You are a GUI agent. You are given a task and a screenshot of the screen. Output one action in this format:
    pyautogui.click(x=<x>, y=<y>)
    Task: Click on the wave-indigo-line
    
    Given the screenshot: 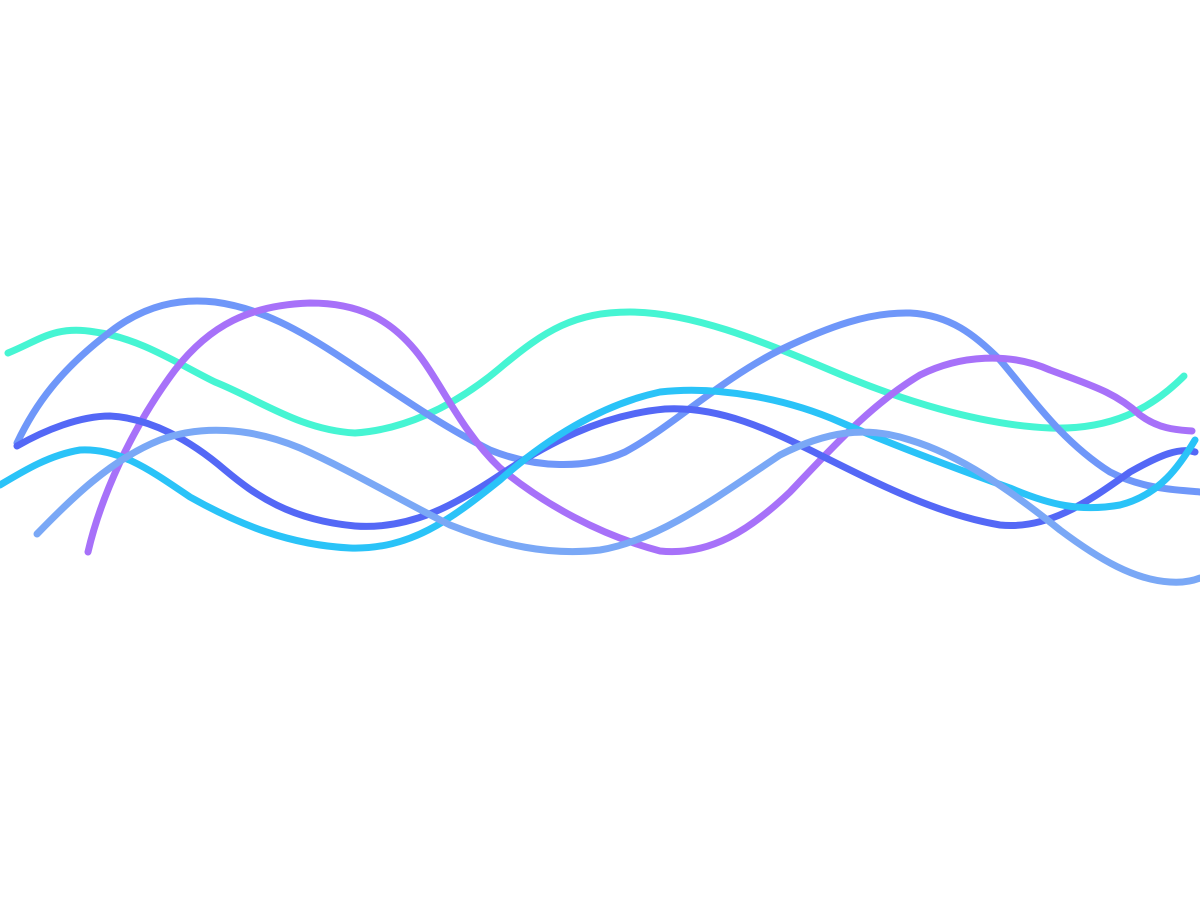 What is the action you would take?
    pyautogui.click(x=606, y=467)
    